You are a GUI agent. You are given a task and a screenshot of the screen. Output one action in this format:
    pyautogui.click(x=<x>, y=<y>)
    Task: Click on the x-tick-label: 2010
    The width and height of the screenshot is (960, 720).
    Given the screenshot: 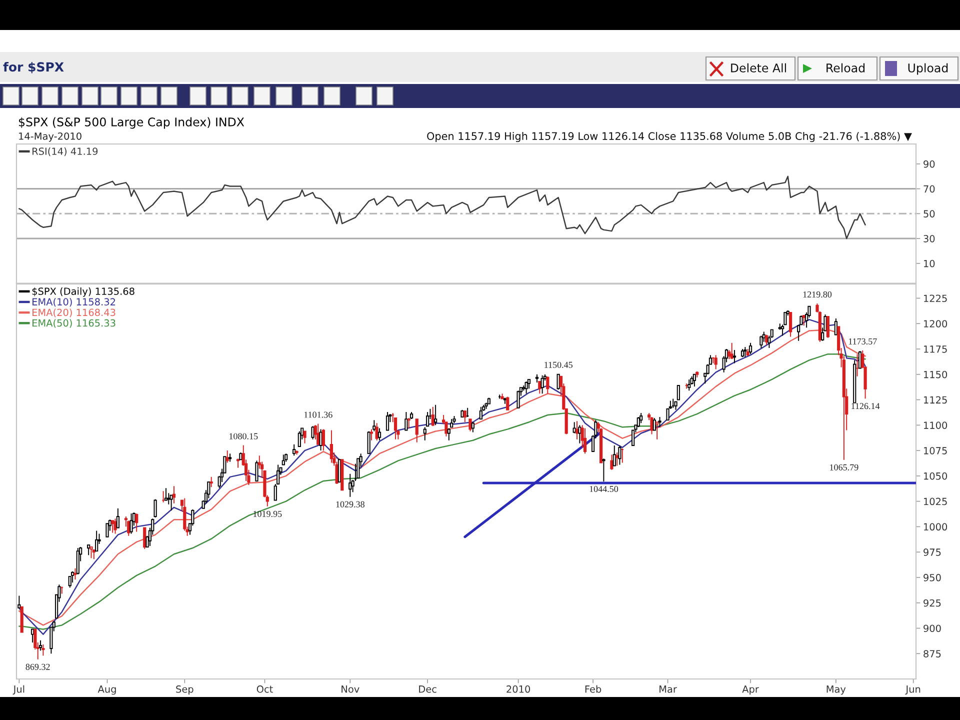 What is the action you would take?
    pyautogui.click(x=518, y=689)
    